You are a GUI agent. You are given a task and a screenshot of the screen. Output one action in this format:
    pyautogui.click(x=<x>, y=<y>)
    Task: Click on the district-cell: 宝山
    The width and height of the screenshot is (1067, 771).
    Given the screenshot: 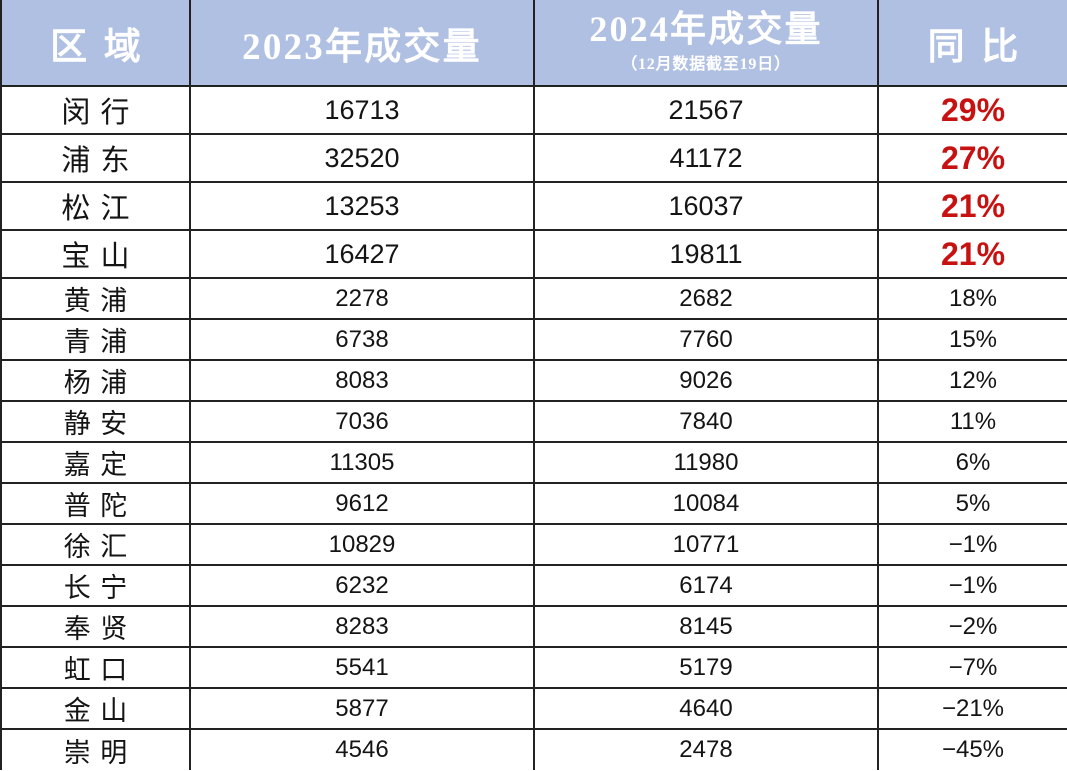 What is the action you would take?
    pyautogui.click(x=95, y=254)
    